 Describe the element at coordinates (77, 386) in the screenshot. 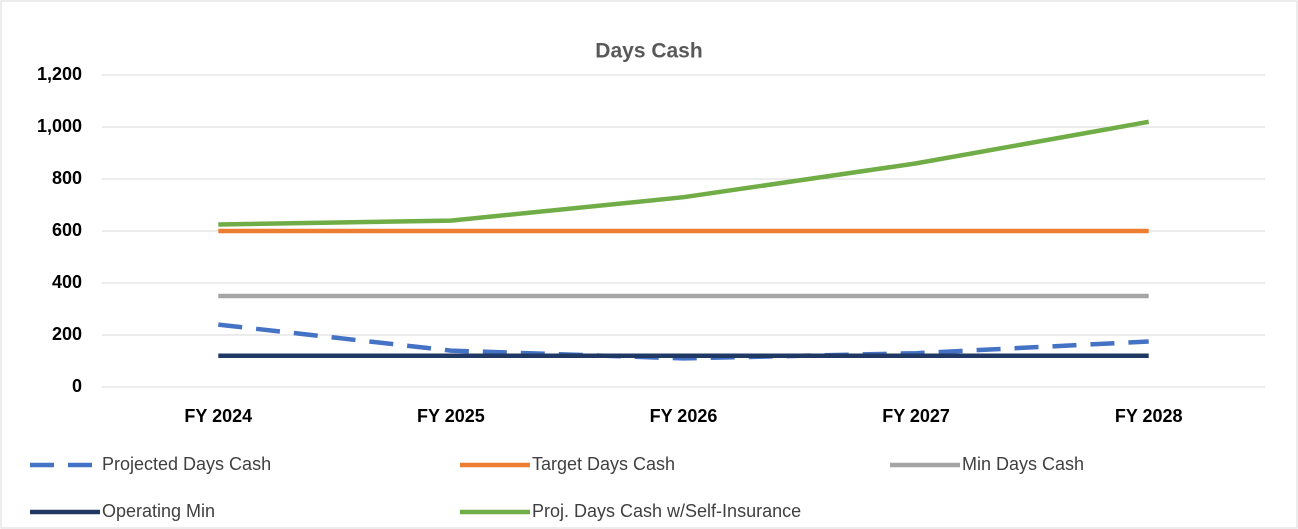

I see `y-tick-label: 0` at that location.